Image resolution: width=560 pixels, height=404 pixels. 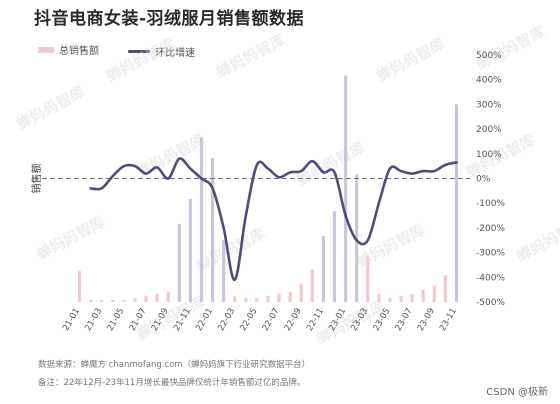 What do you see at coordinates (490, 278) in the screenshot?
I see `y-tick-label-right: -400%` at bounding box center [490, 278].